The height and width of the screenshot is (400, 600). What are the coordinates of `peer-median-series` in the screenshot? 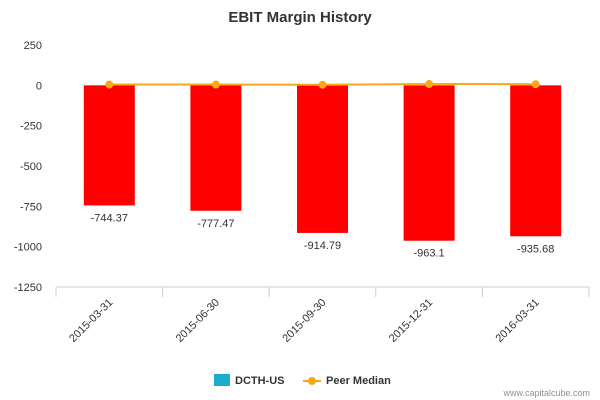 It's located at (322, 84).